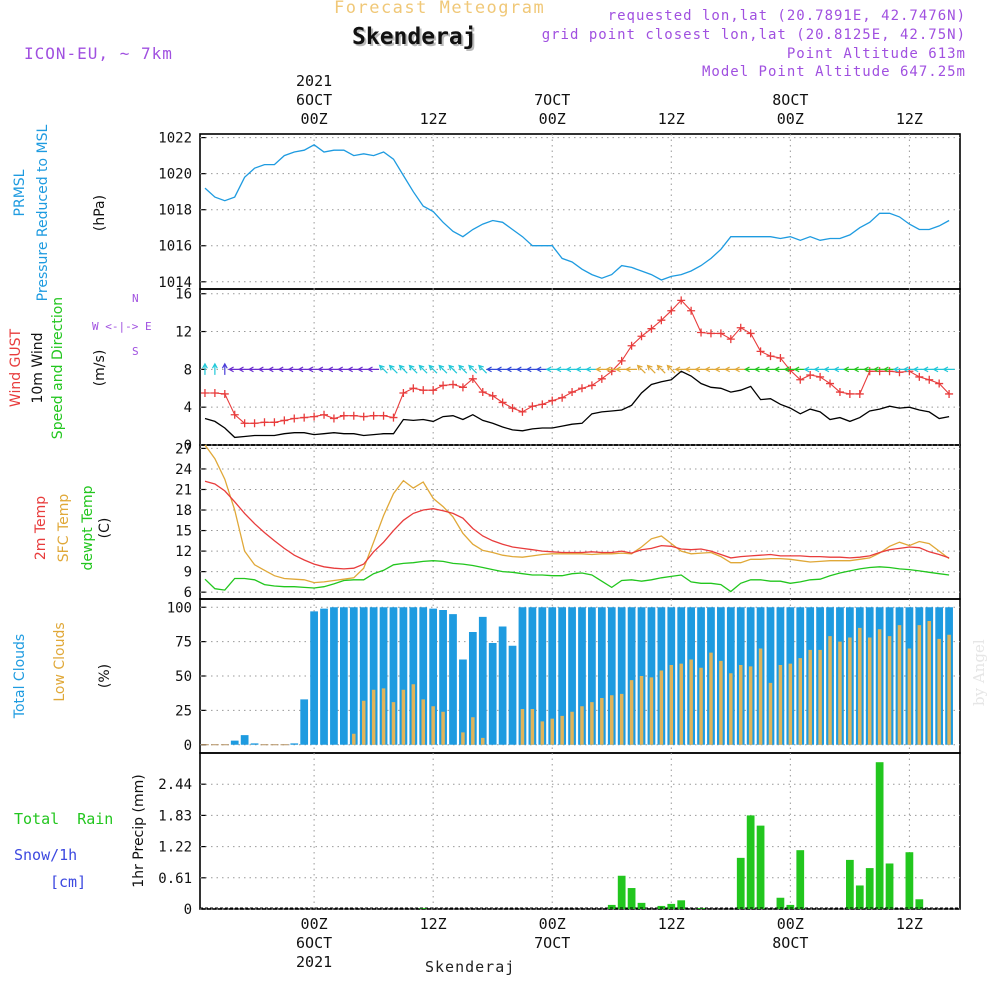  Describe the element at coordinates (183, 643) in the screenshot. I see `ytick-label: 75` at that location.